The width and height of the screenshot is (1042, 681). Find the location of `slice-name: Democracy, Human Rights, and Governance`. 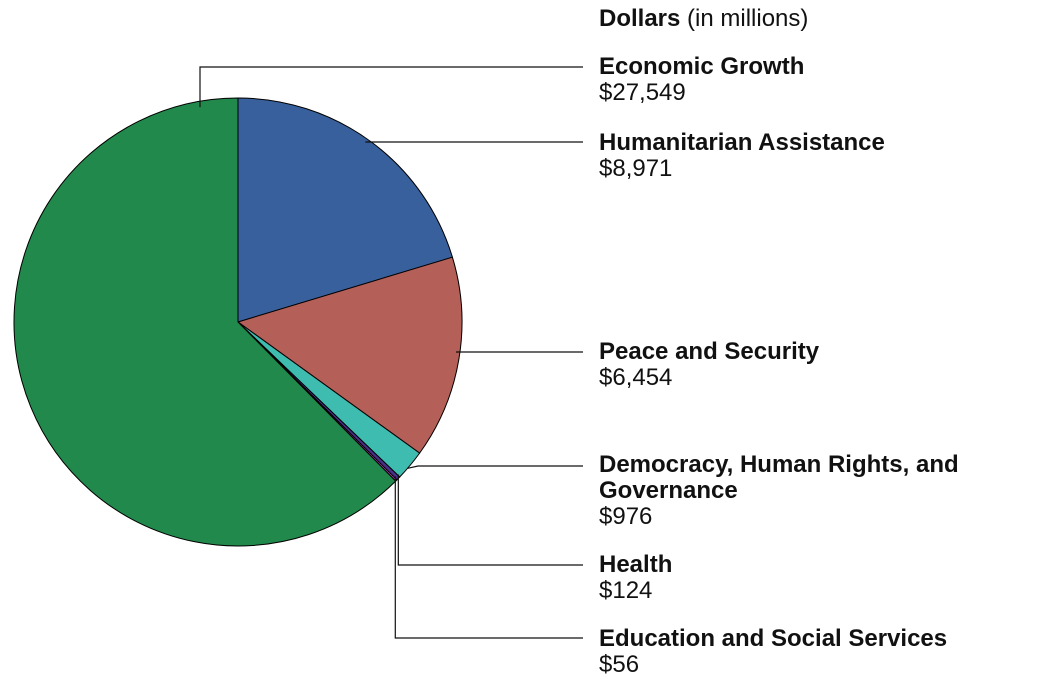

slice-name: Democracy, Human Rights, and Governance is located at coordinates (779, 477).